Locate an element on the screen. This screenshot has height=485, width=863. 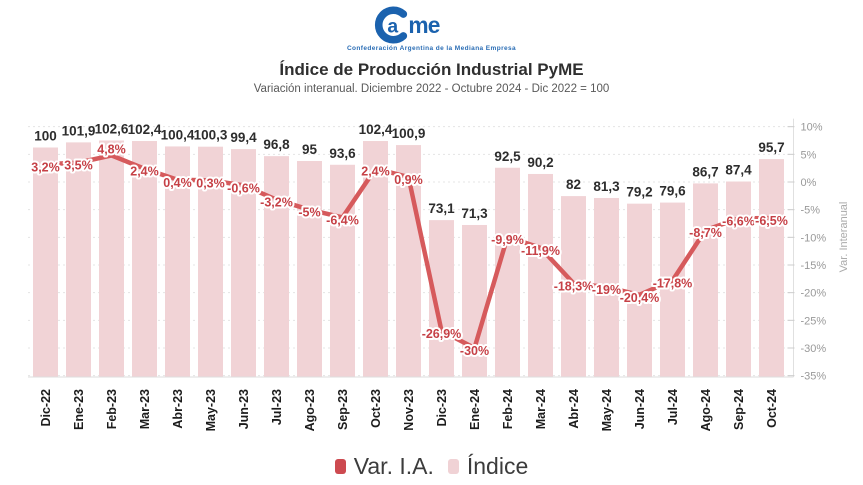
legend-item-var-ia: Var. I.A. is located at coordinates (384, 466).